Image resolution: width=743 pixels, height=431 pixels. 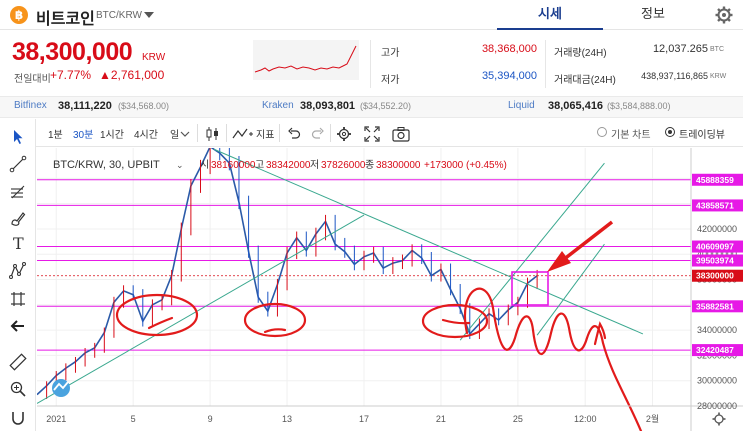 What do you see at coordinates (18, 137) in the screenshot?
I see `cursor-icon` at bounding box center [18, 137].